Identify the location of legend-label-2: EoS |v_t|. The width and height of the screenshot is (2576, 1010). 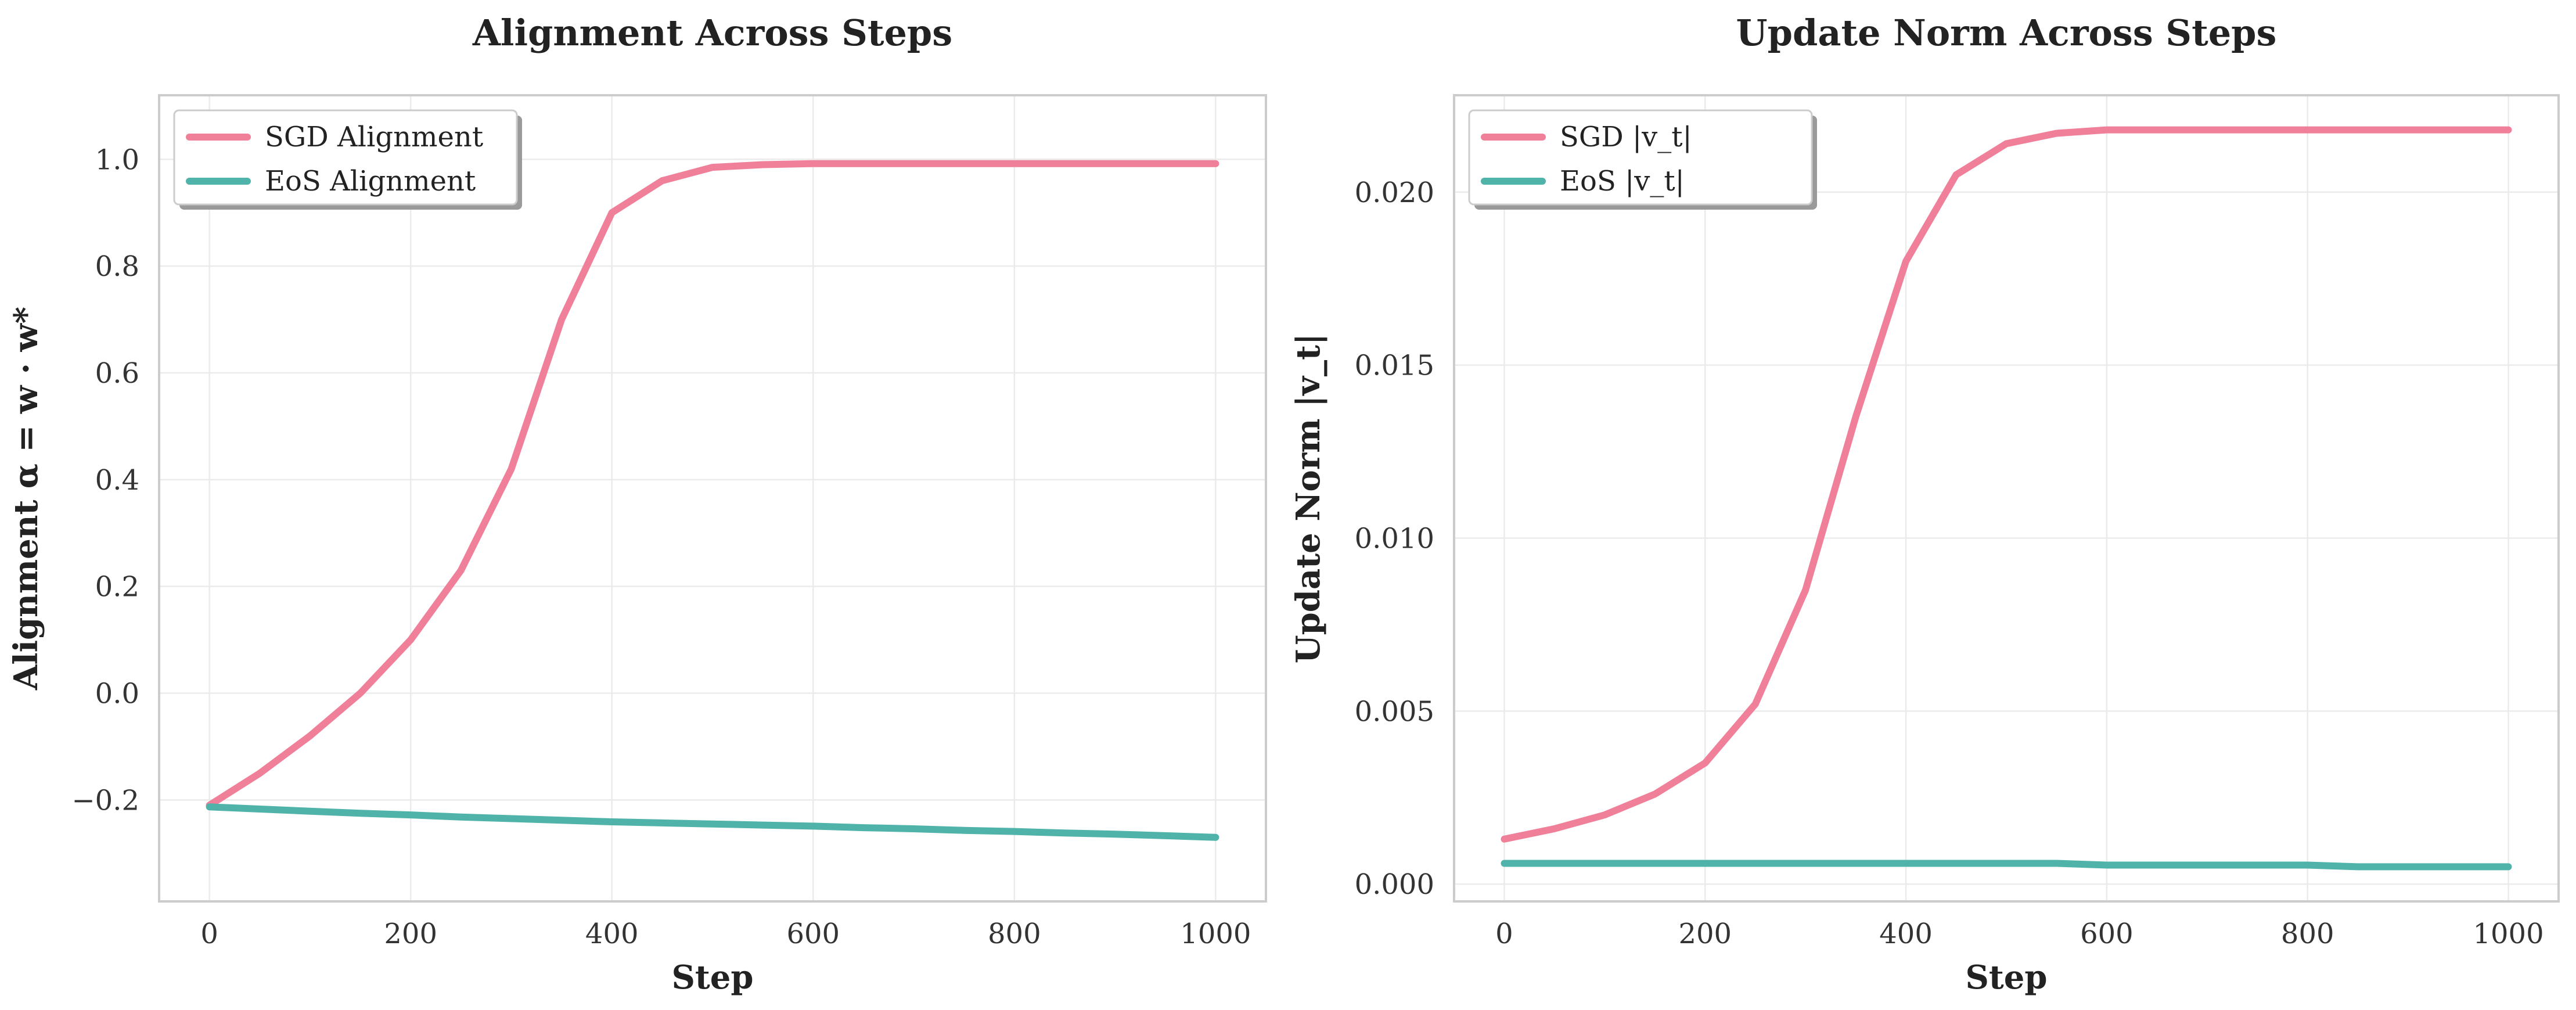
(1622, 181).